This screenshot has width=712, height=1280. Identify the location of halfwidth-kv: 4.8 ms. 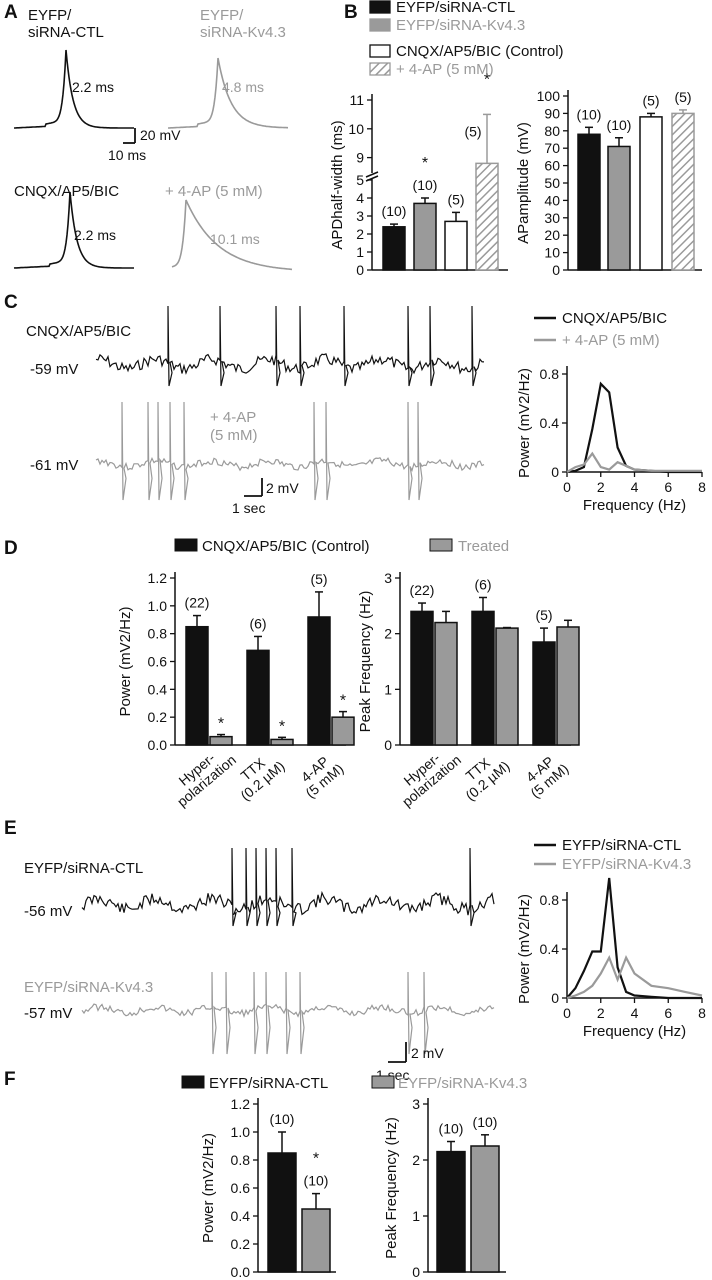
(243, 87).